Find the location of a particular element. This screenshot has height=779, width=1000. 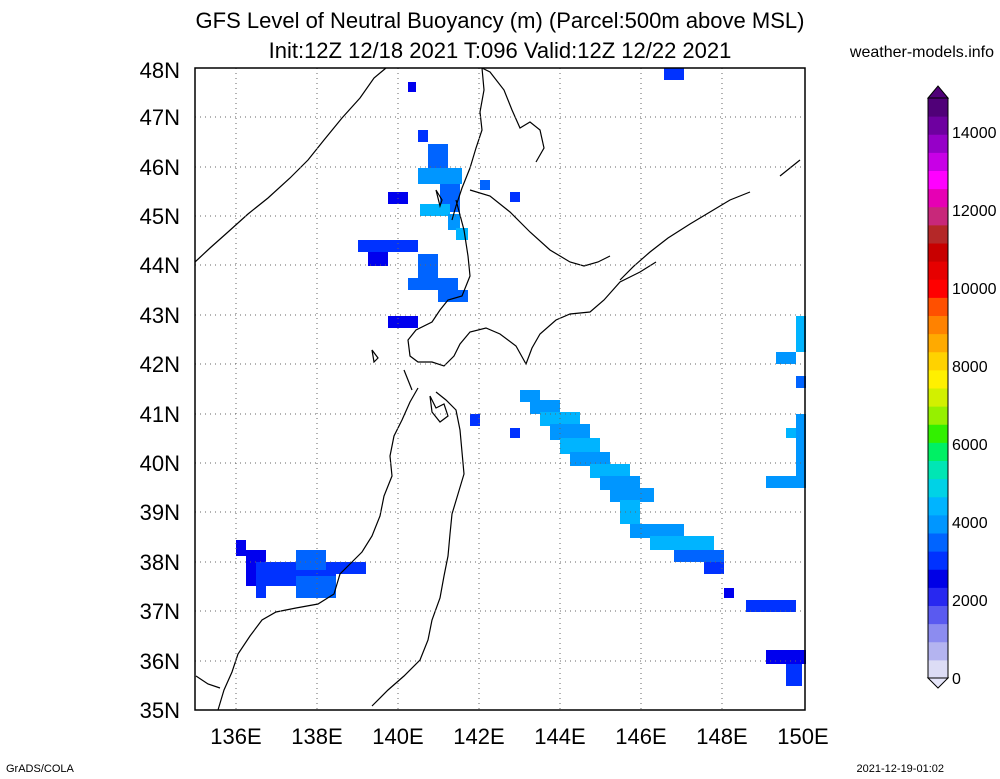

lon-tick-label: 148E is located at coordinates (721, 736).